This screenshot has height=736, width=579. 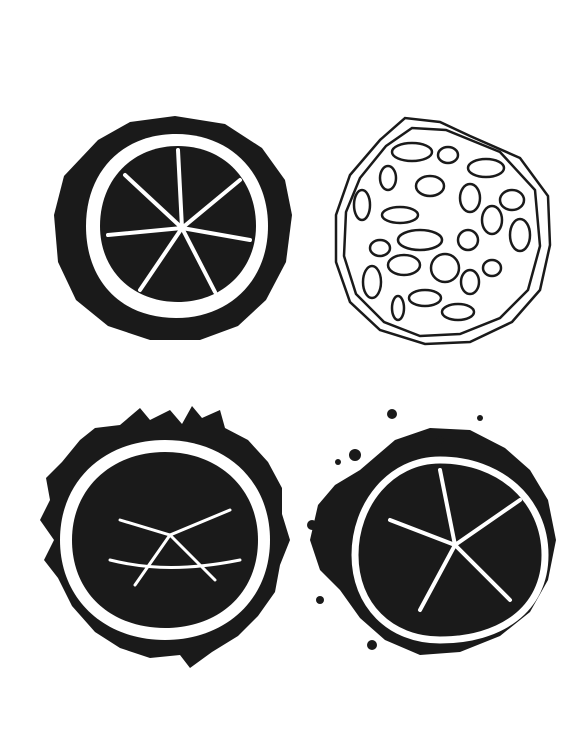 I want to click on rind-inner-outline, so click(x=442, y=232).